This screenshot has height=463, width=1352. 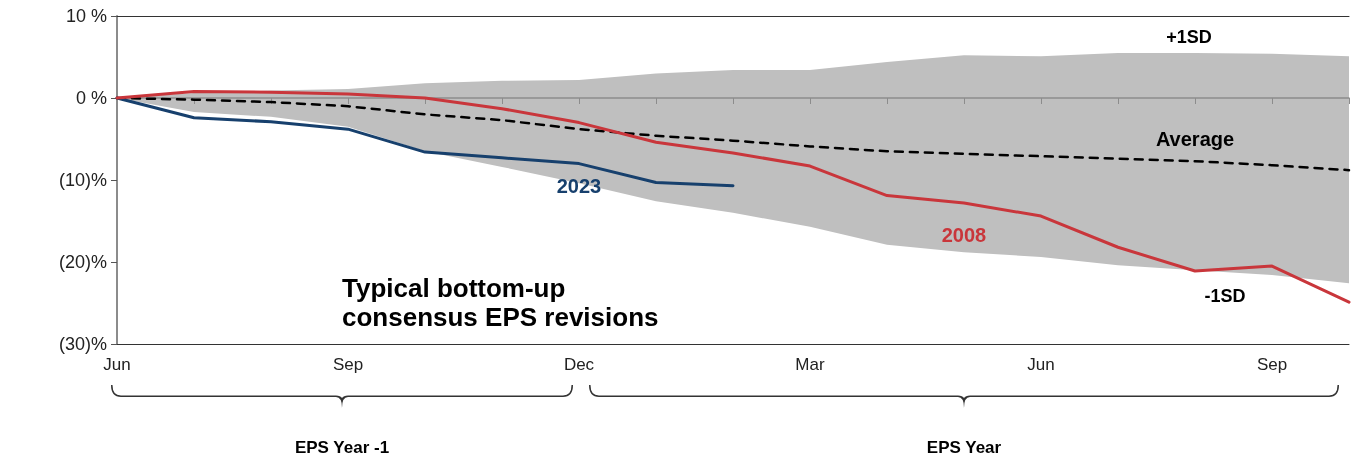 What do you see at coordinates (82, 262) in the screenshot?
I see `y-tick-label: (20)%` at bounding box center [82, 262].